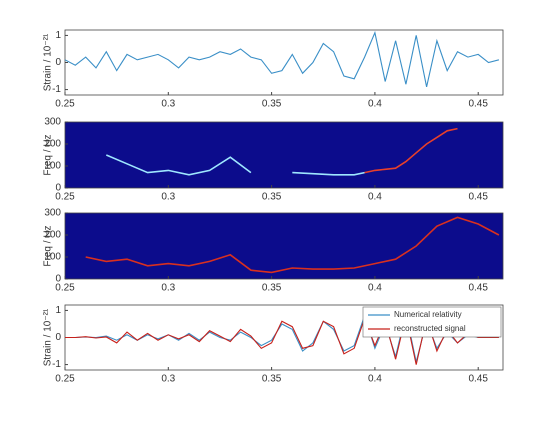 The image size is (556, 421). What do you see at coordinates (428, 314) in the screenshot?
I see `legend-label: Numerical relativity` at bounding box center [428, 314].